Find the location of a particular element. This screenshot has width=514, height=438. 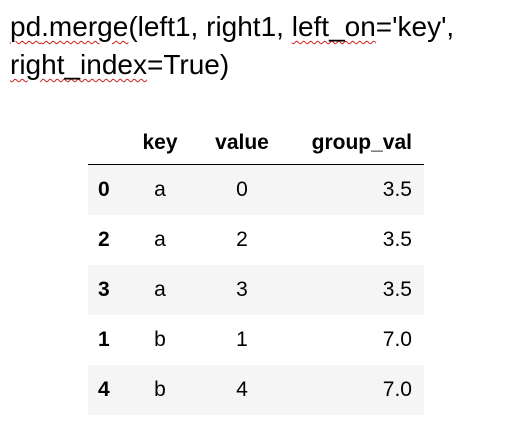

row-index: 3 is located at coordinates (104, 289).